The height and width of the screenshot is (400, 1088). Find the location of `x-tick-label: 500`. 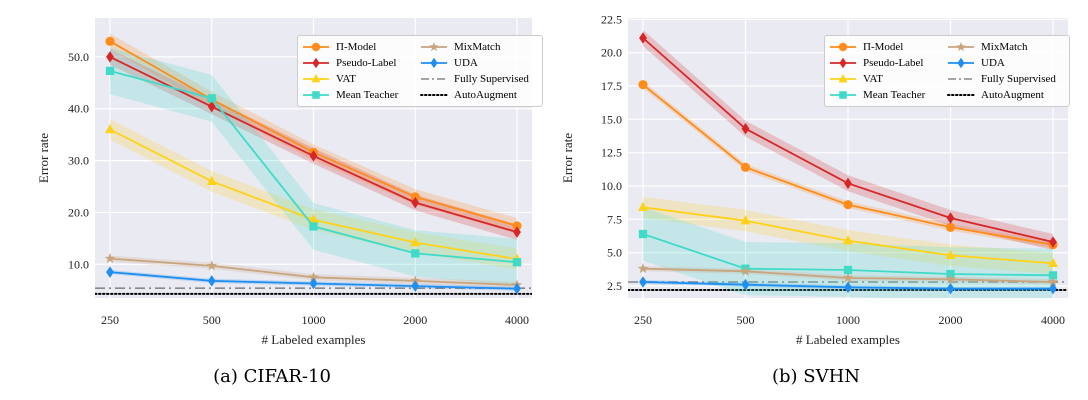

x-tick-label: 500 is located at coordinates (212, 320).